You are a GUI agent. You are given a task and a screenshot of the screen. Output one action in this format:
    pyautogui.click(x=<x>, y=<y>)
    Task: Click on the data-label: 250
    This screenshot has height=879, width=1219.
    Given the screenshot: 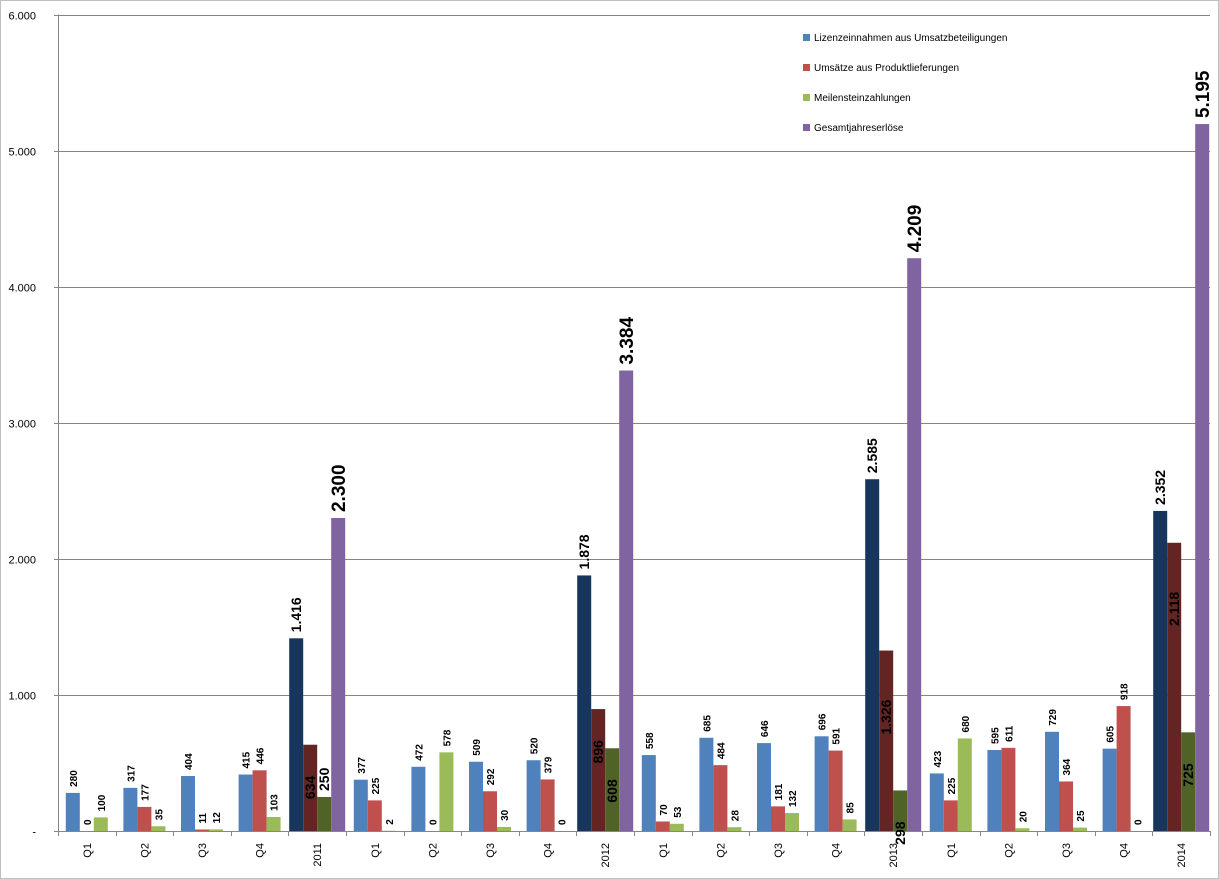 What is the action you would take?
    pyautogui.click(x=324, y=779)
    